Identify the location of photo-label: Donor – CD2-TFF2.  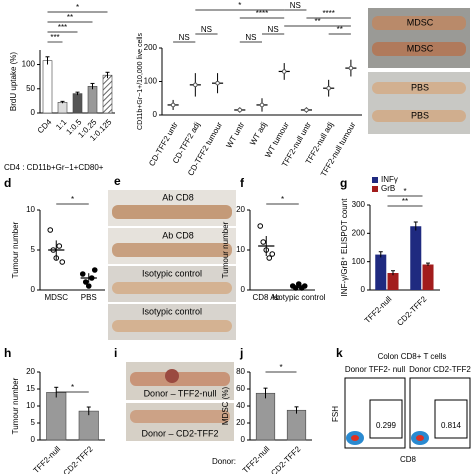
(179, 433).